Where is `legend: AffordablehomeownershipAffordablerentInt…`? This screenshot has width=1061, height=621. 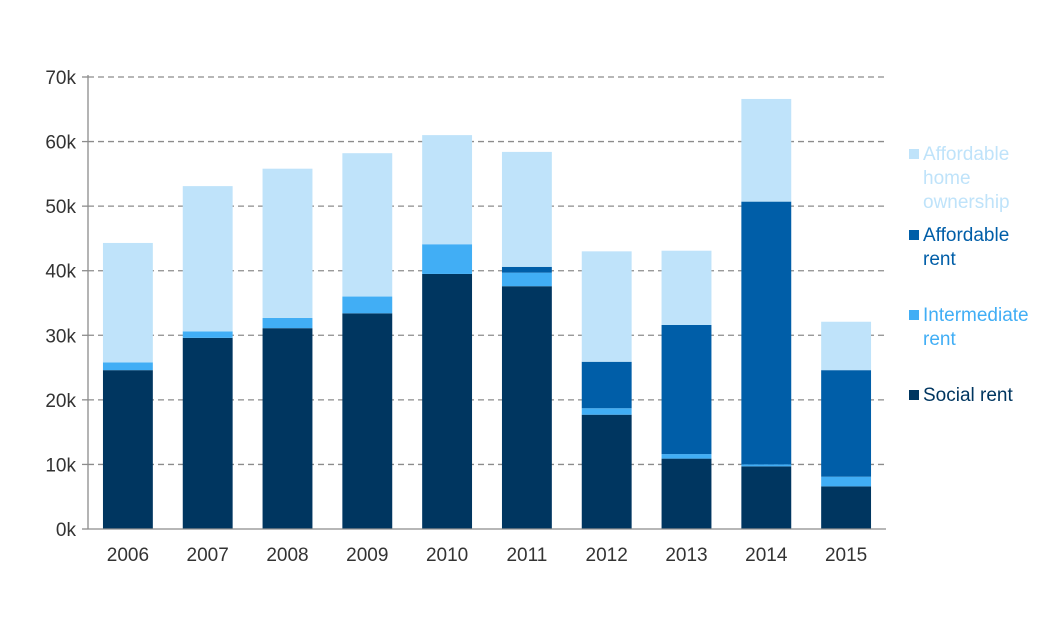 legend: AffordablehomeownershipAffordablerentInt… is located at coordinates (969, 275).